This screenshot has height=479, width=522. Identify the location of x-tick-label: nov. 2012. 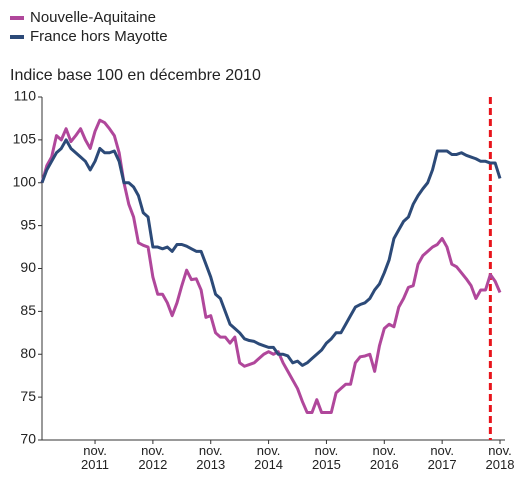
(153, 457).